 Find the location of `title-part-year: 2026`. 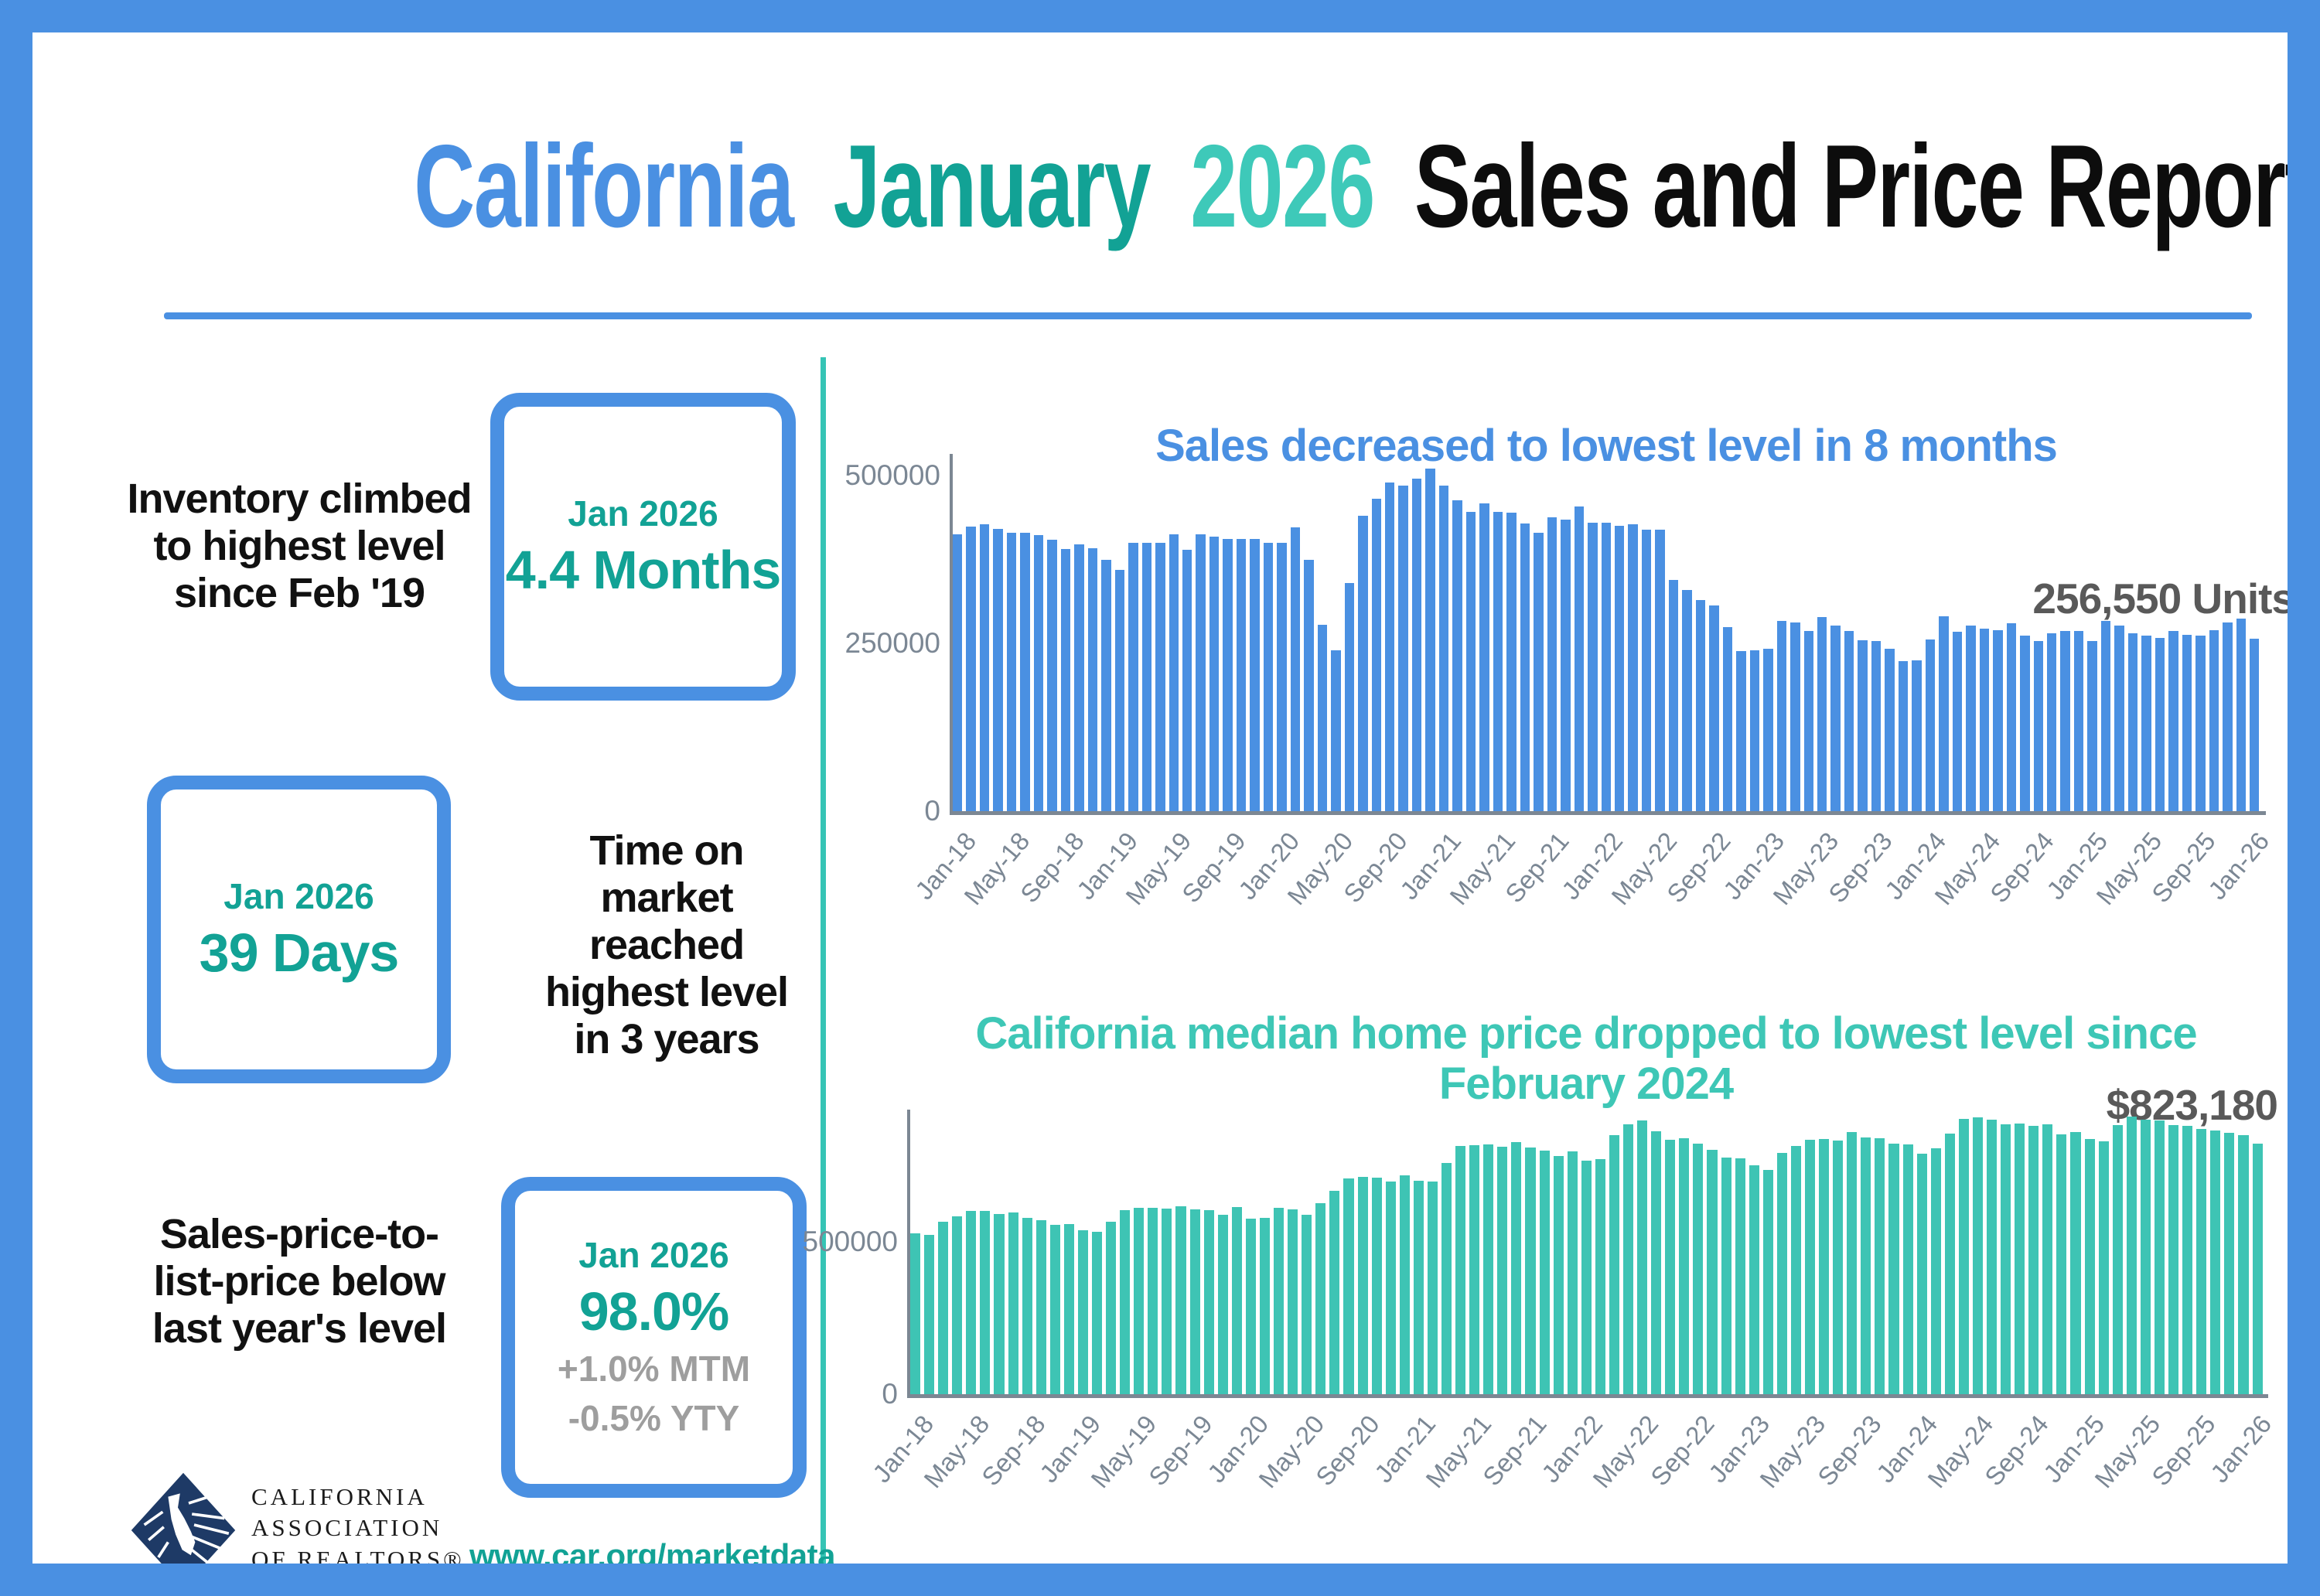

title-part-year: 2026 is located at coordinates (1282, 186).